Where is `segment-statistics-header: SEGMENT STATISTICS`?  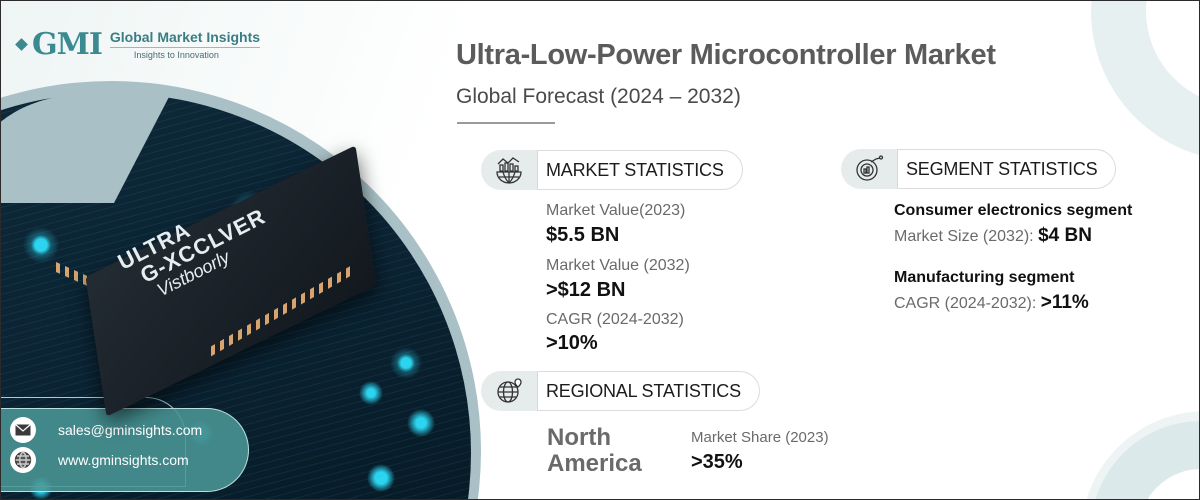 segment-statistics-header: SEGMENT STATISTICS is located at coordinates (979, 169).